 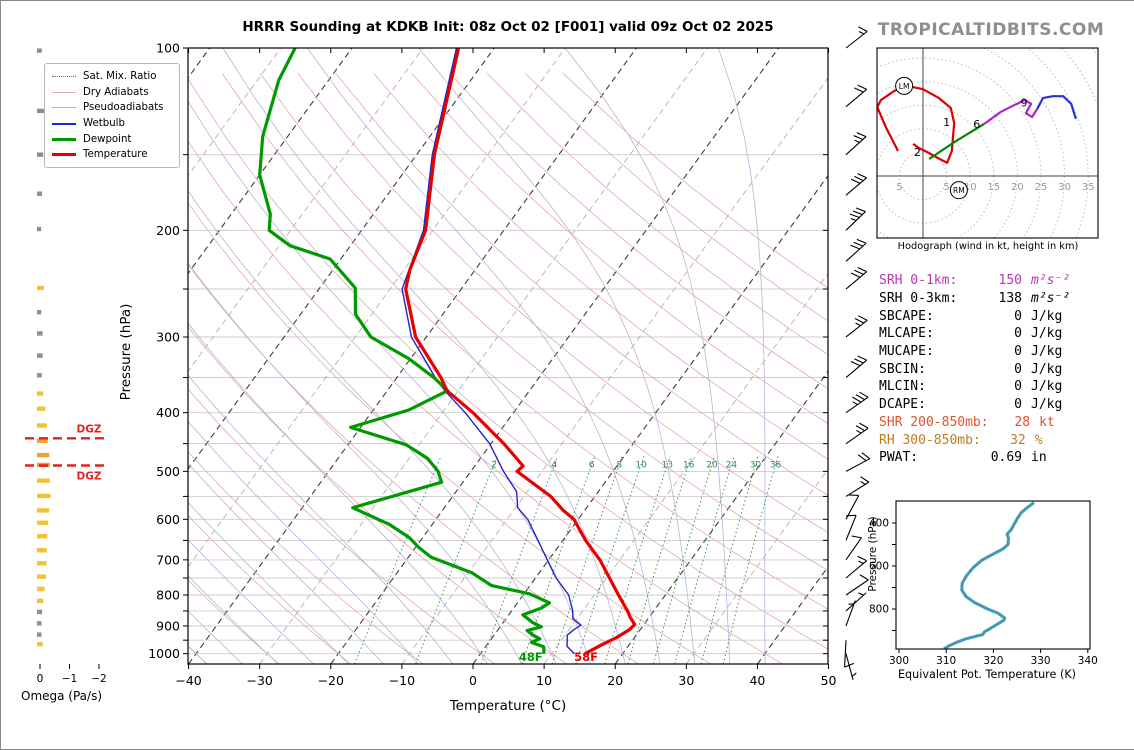 I want to click on skewt-x-tick-label: −40, so click(x=188, y=680).